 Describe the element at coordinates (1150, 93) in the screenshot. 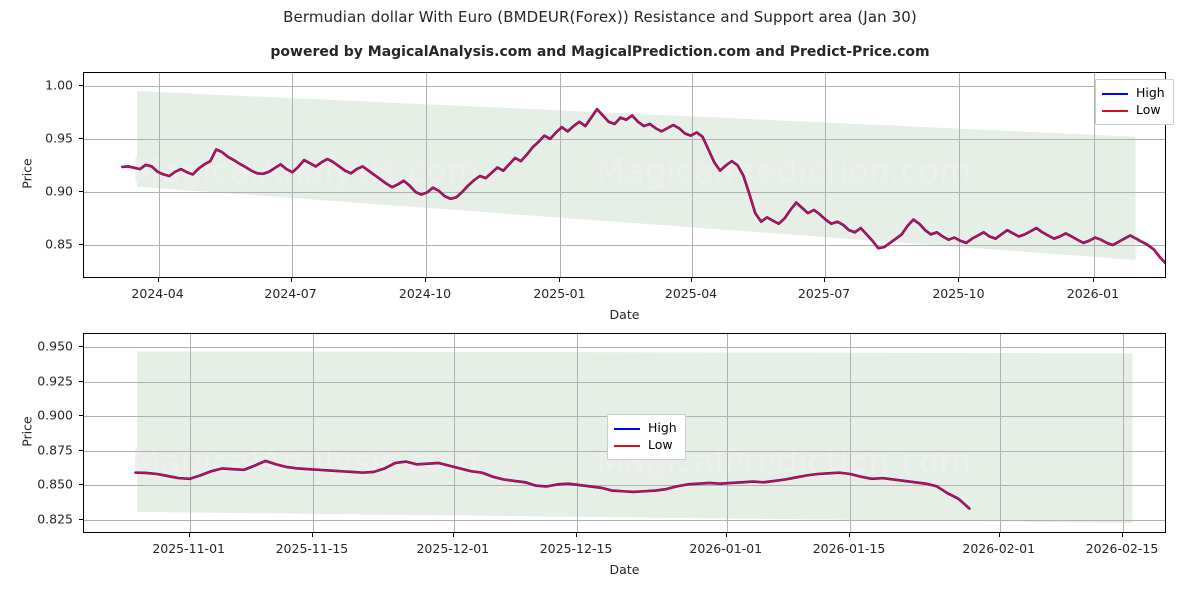

I see `legend-label-high: High` at that location.